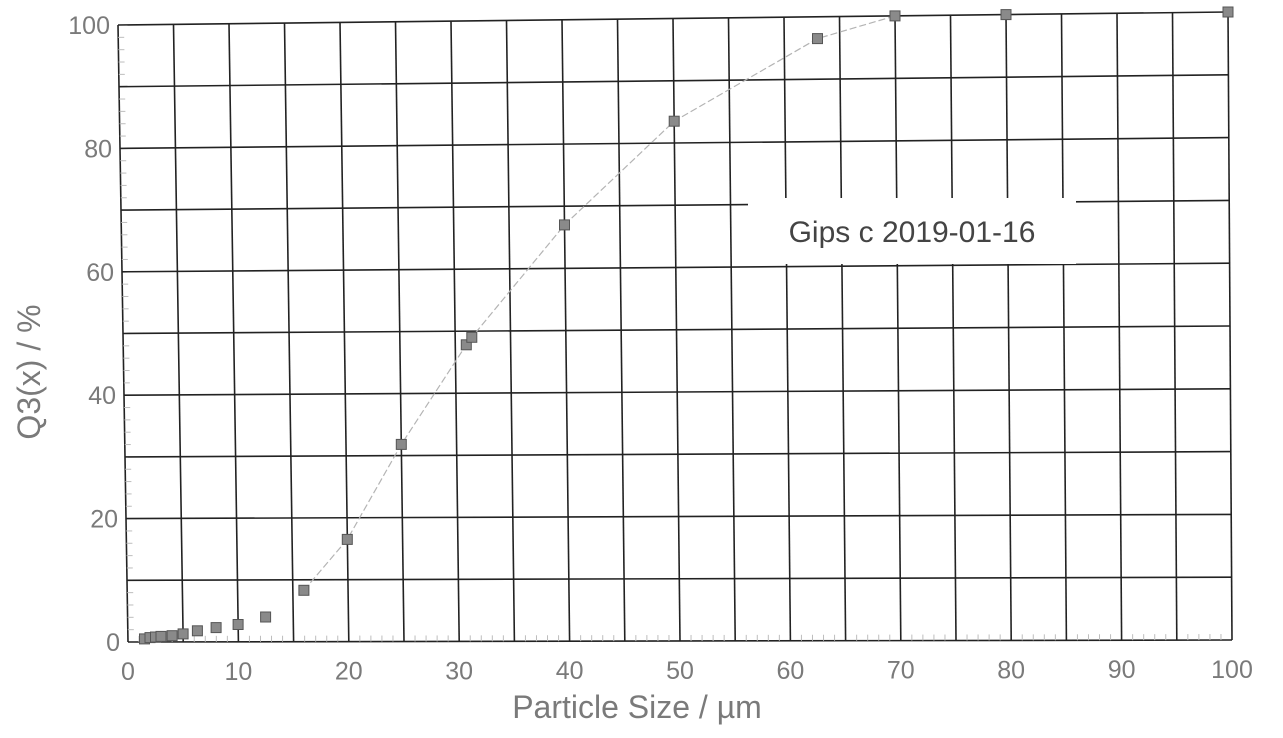 This screenshot has width=1283, height=738. Describe the element at coordinates (637, 707) in the screenshot. I see `x-axis-title: Particle Size / µm` at that location.